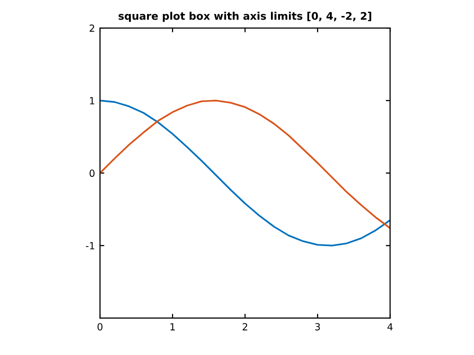 The image size is (474, 355). What do you see at coordinates (92, 28) in the screenshot?
I see `y-tick-label: 2` at bounding box center [92, 28].